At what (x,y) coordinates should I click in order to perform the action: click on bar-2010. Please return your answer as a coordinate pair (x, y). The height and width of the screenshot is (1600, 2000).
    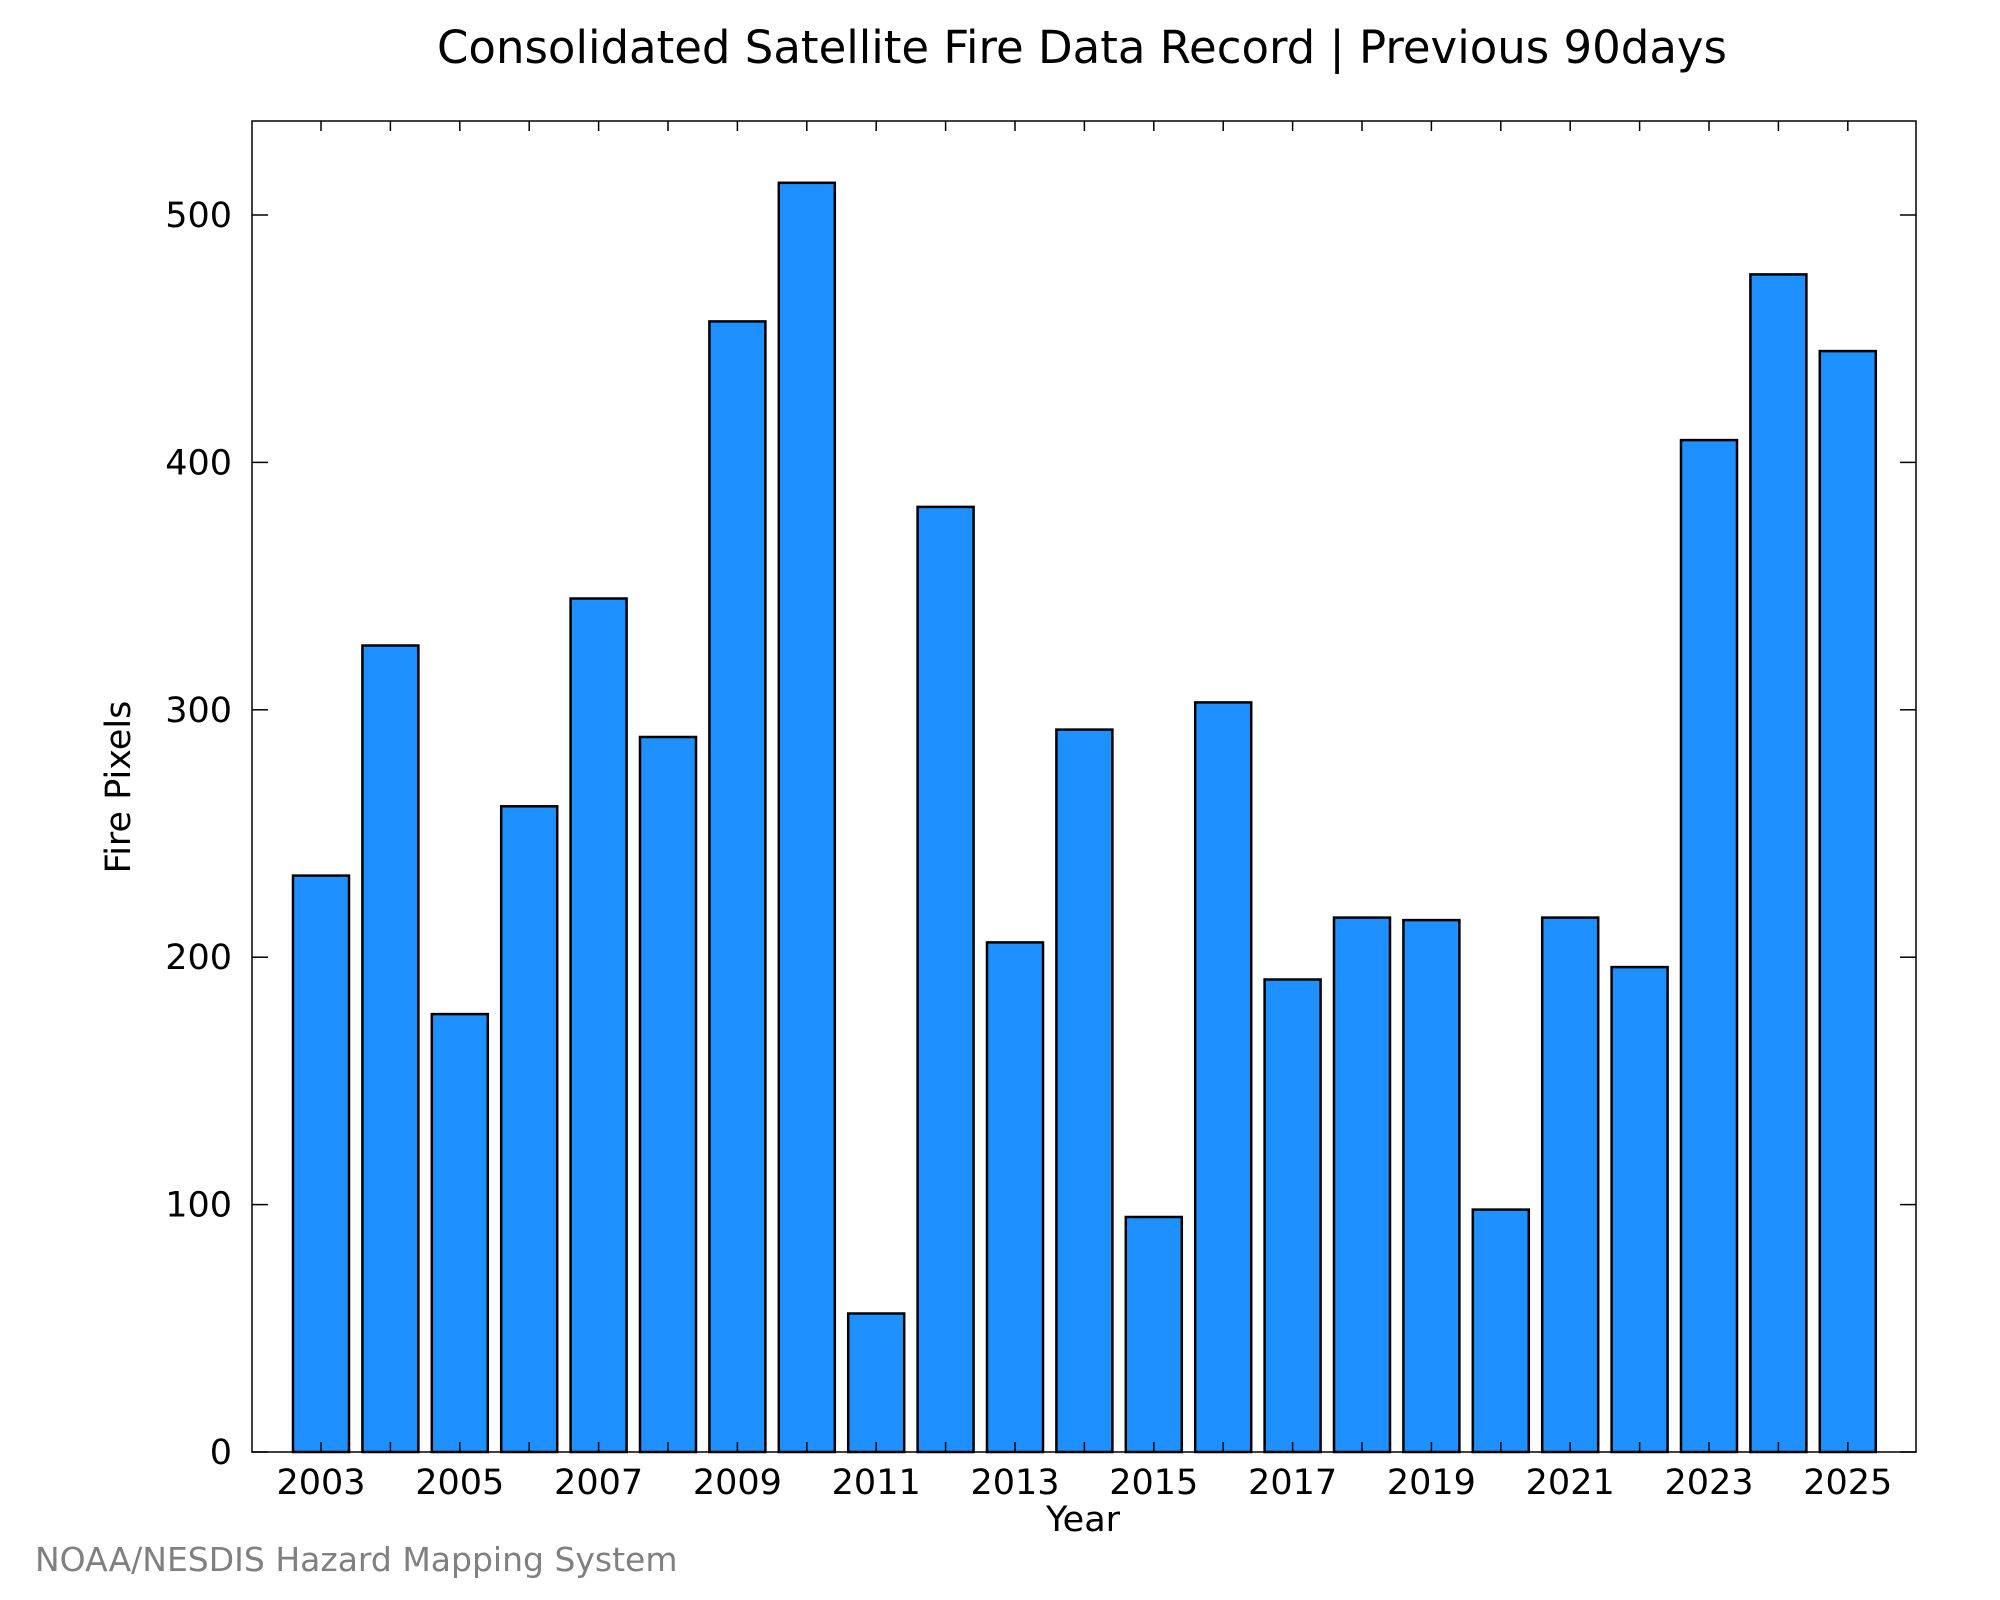
    Looking at the image, I should click on (807, 817).